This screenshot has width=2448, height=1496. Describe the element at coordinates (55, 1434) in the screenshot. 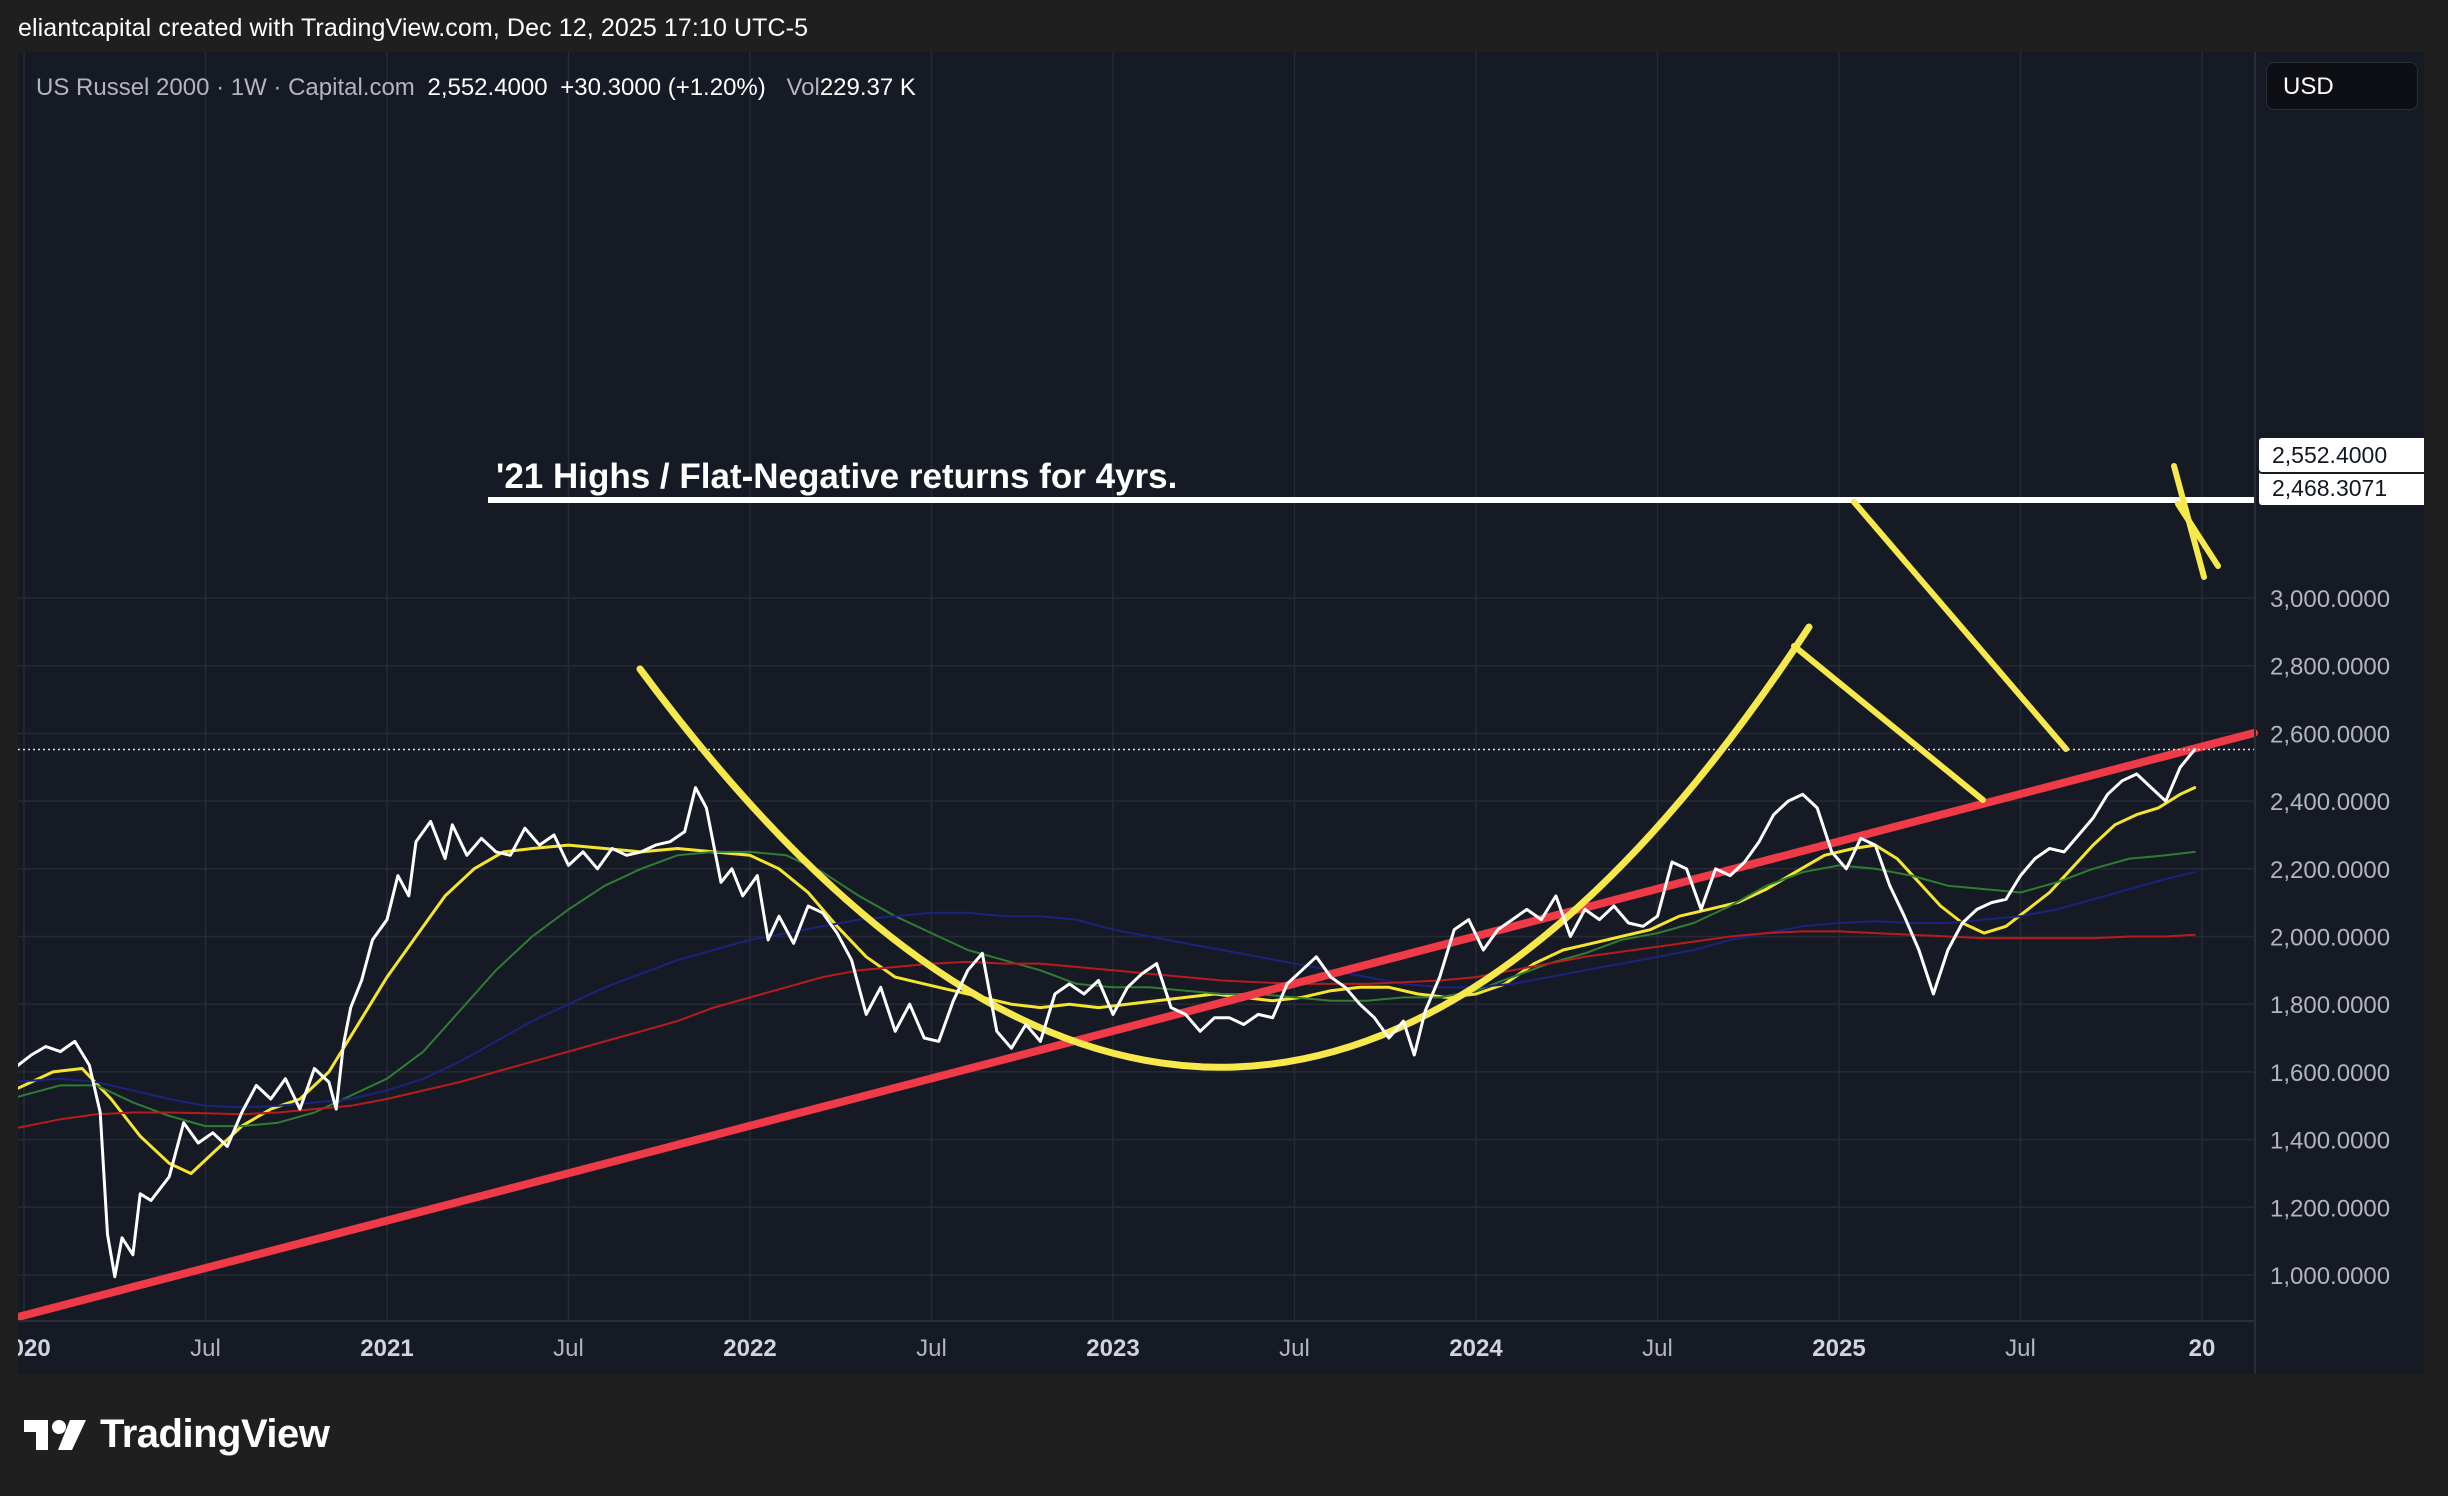

I see `tradingview-logo-icon` at that location.